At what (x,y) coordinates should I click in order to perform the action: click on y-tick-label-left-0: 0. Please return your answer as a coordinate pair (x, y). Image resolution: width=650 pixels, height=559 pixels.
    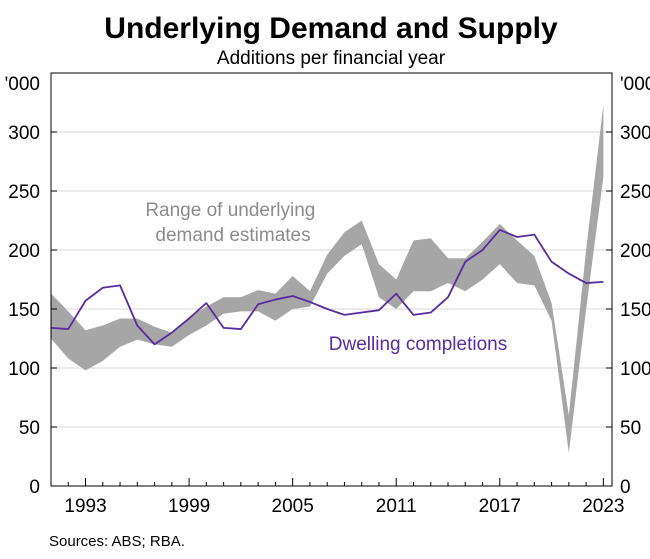
    Looking at the image, I should click on (34, 487).